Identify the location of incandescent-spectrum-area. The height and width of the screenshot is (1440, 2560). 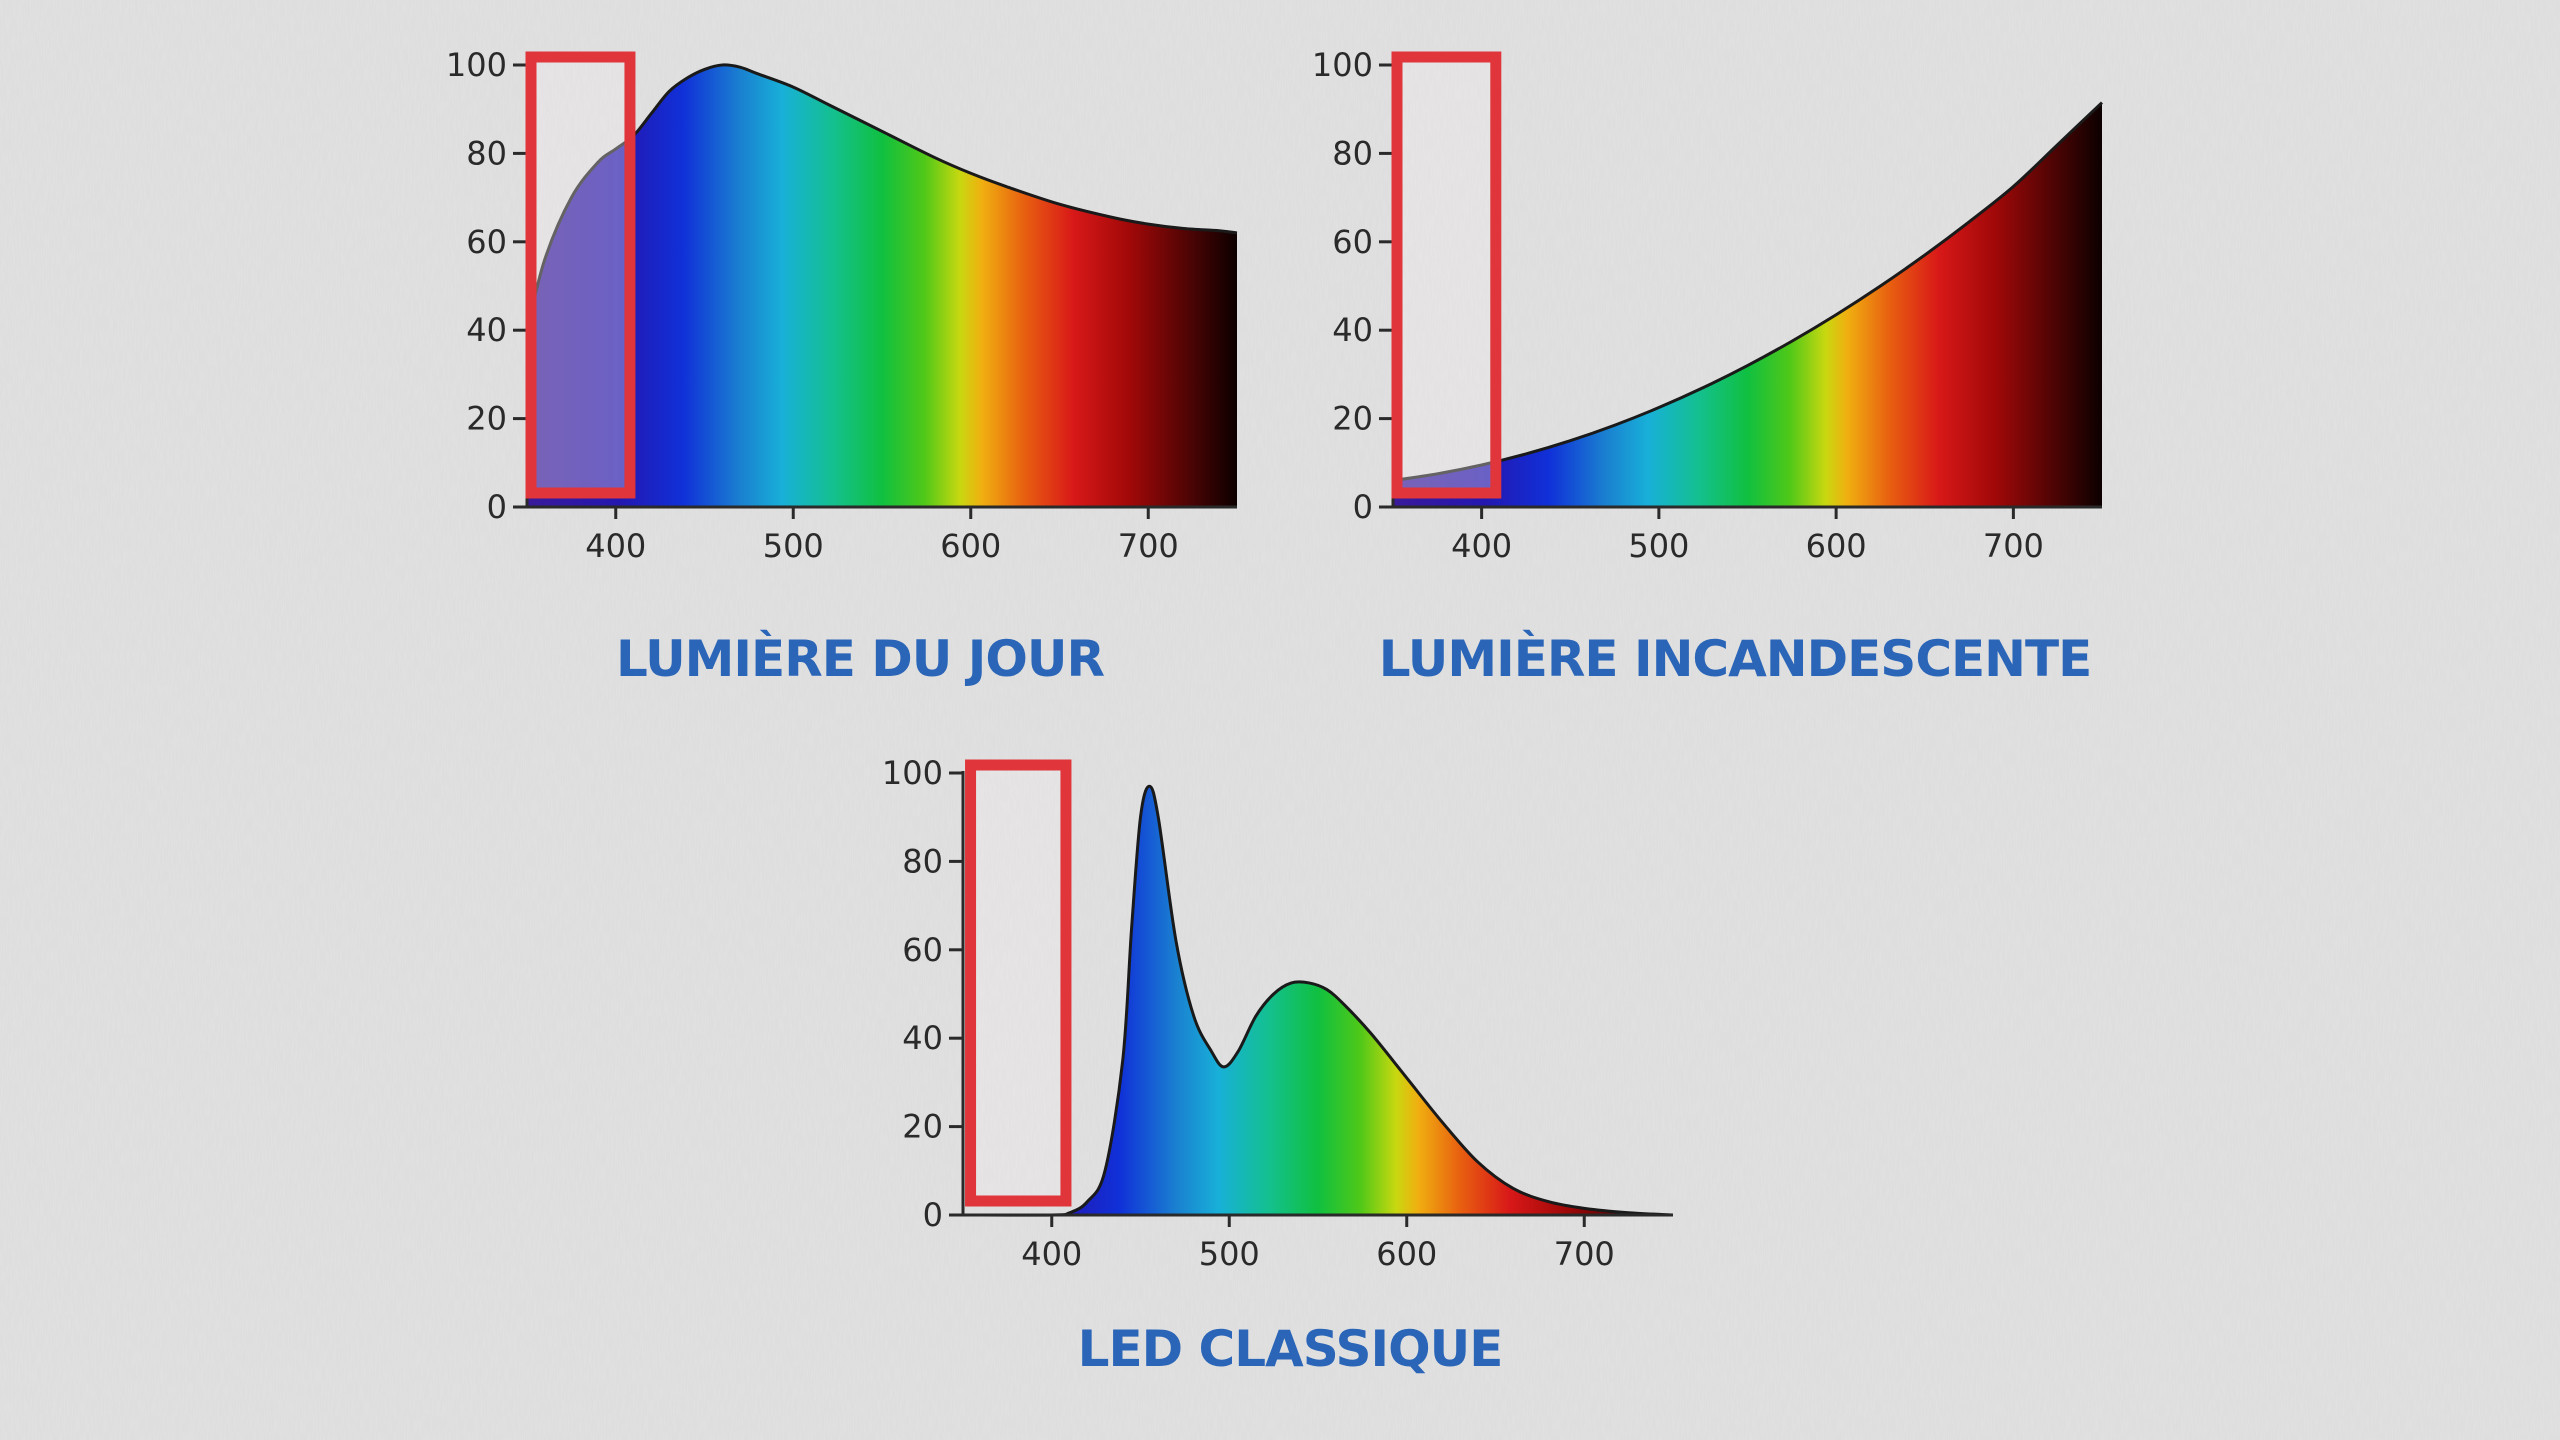
(1747, 304).